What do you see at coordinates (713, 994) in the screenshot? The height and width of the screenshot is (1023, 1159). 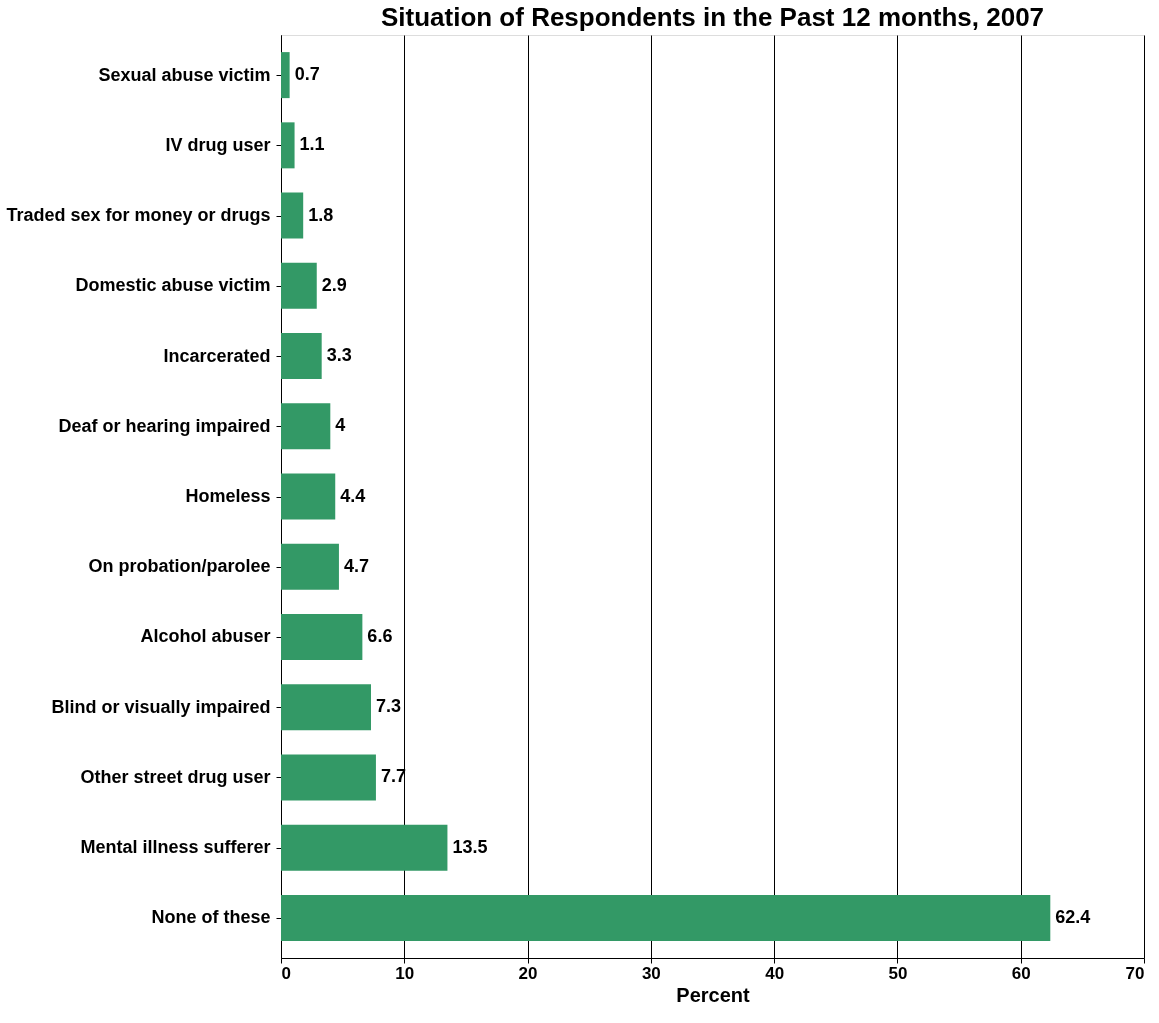 I see `x-axis-title: Percent` at bounding box center [713, 994].